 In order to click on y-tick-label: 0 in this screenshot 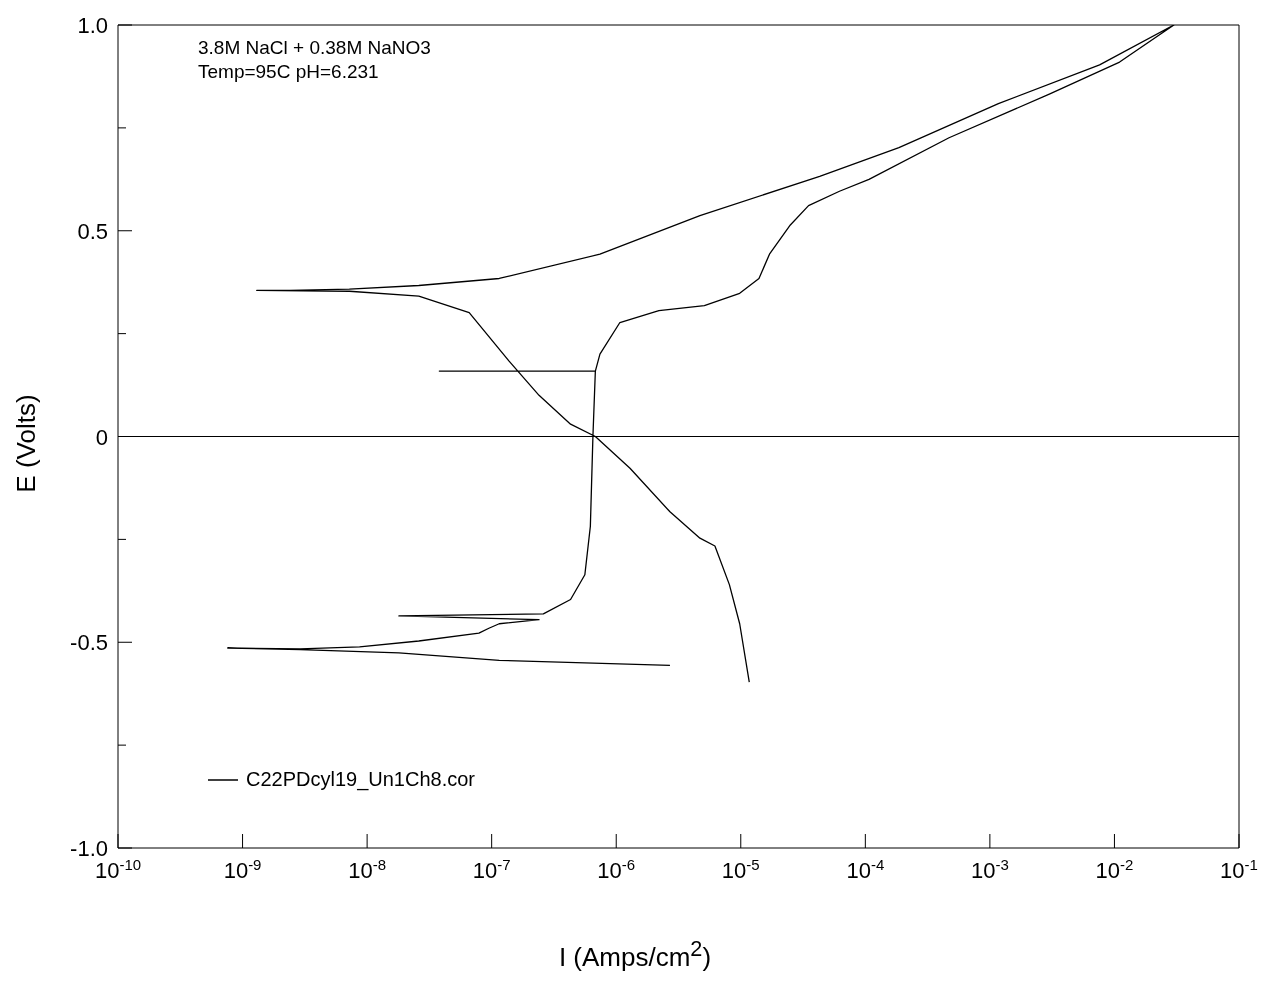, I will do `click(101, 437)`.